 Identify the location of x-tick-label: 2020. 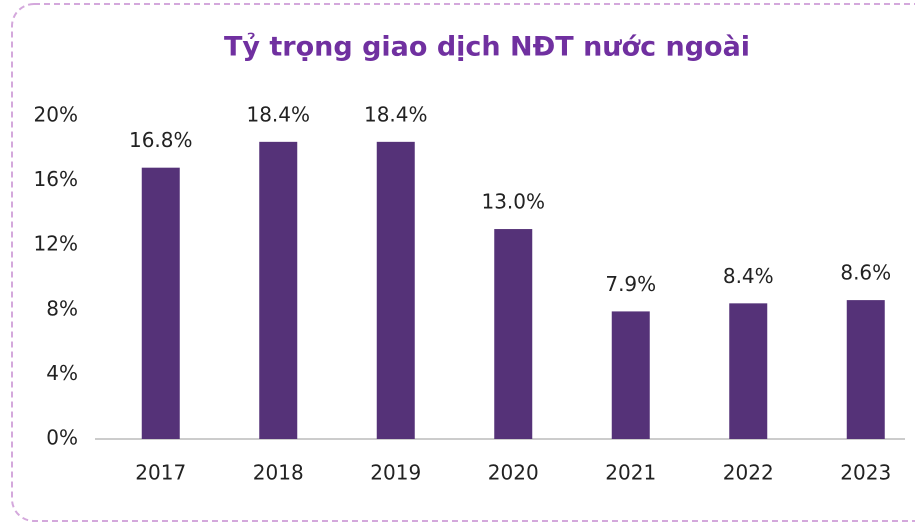
(513, 473).